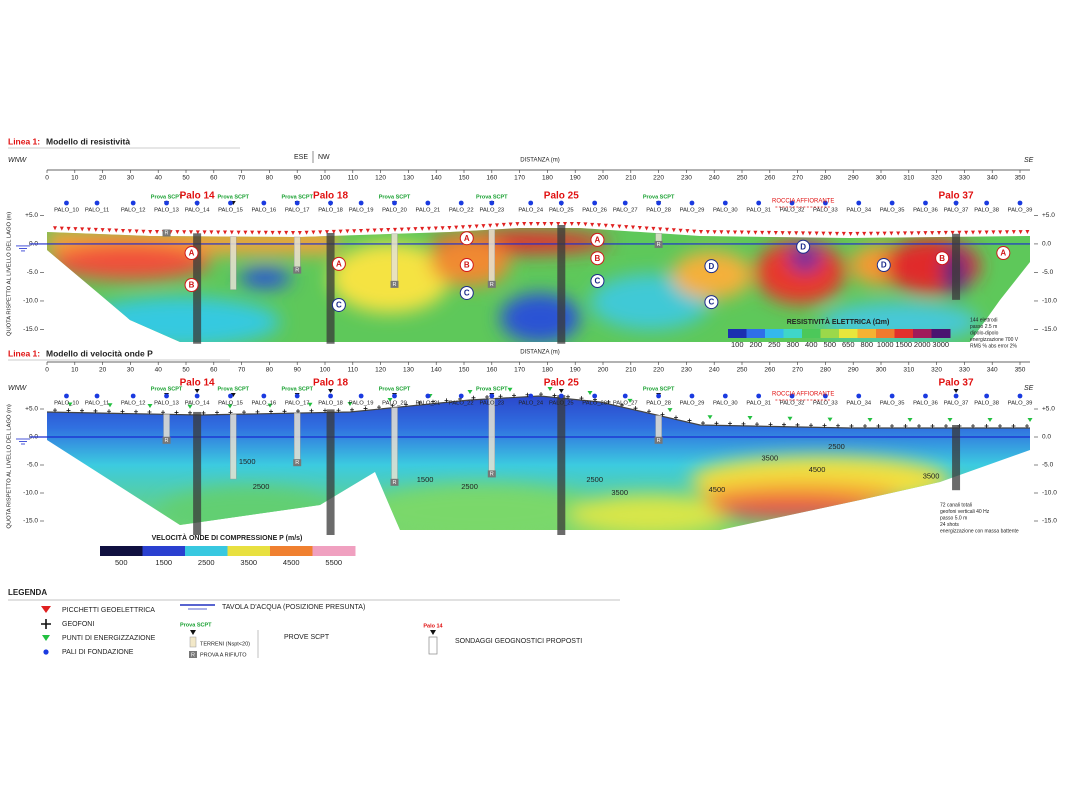 The height and width of the screenshot is (800, 1067). What do you see at coordinates (597, 258) in the screenshot?
I see `zone-marker` at bounding box center [597, 258].